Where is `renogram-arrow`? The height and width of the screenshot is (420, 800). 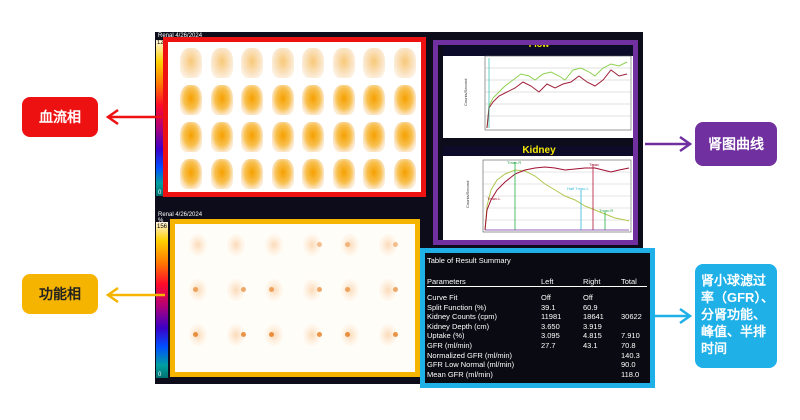
renogram-arrow is located at coordinates (669, 144).